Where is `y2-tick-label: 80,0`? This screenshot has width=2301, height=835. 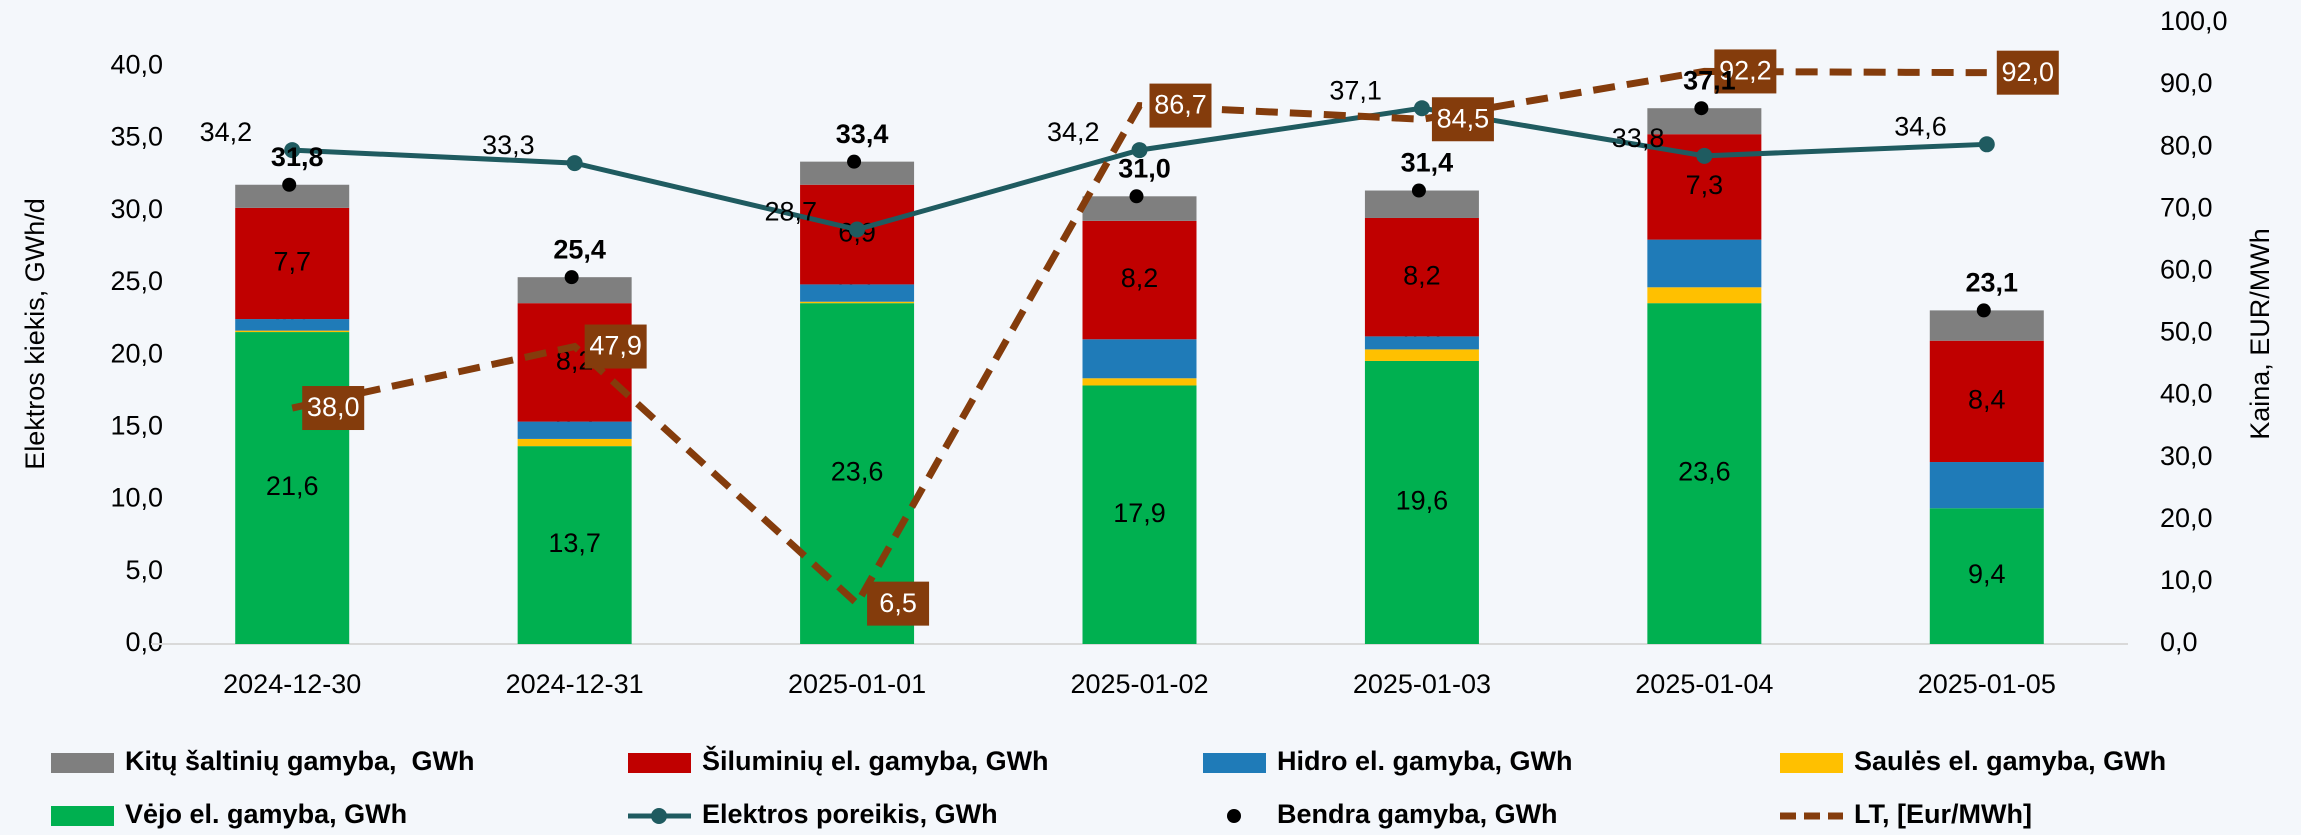 y2-tick-label: 80,0 is located at coordinates (2186, 145).